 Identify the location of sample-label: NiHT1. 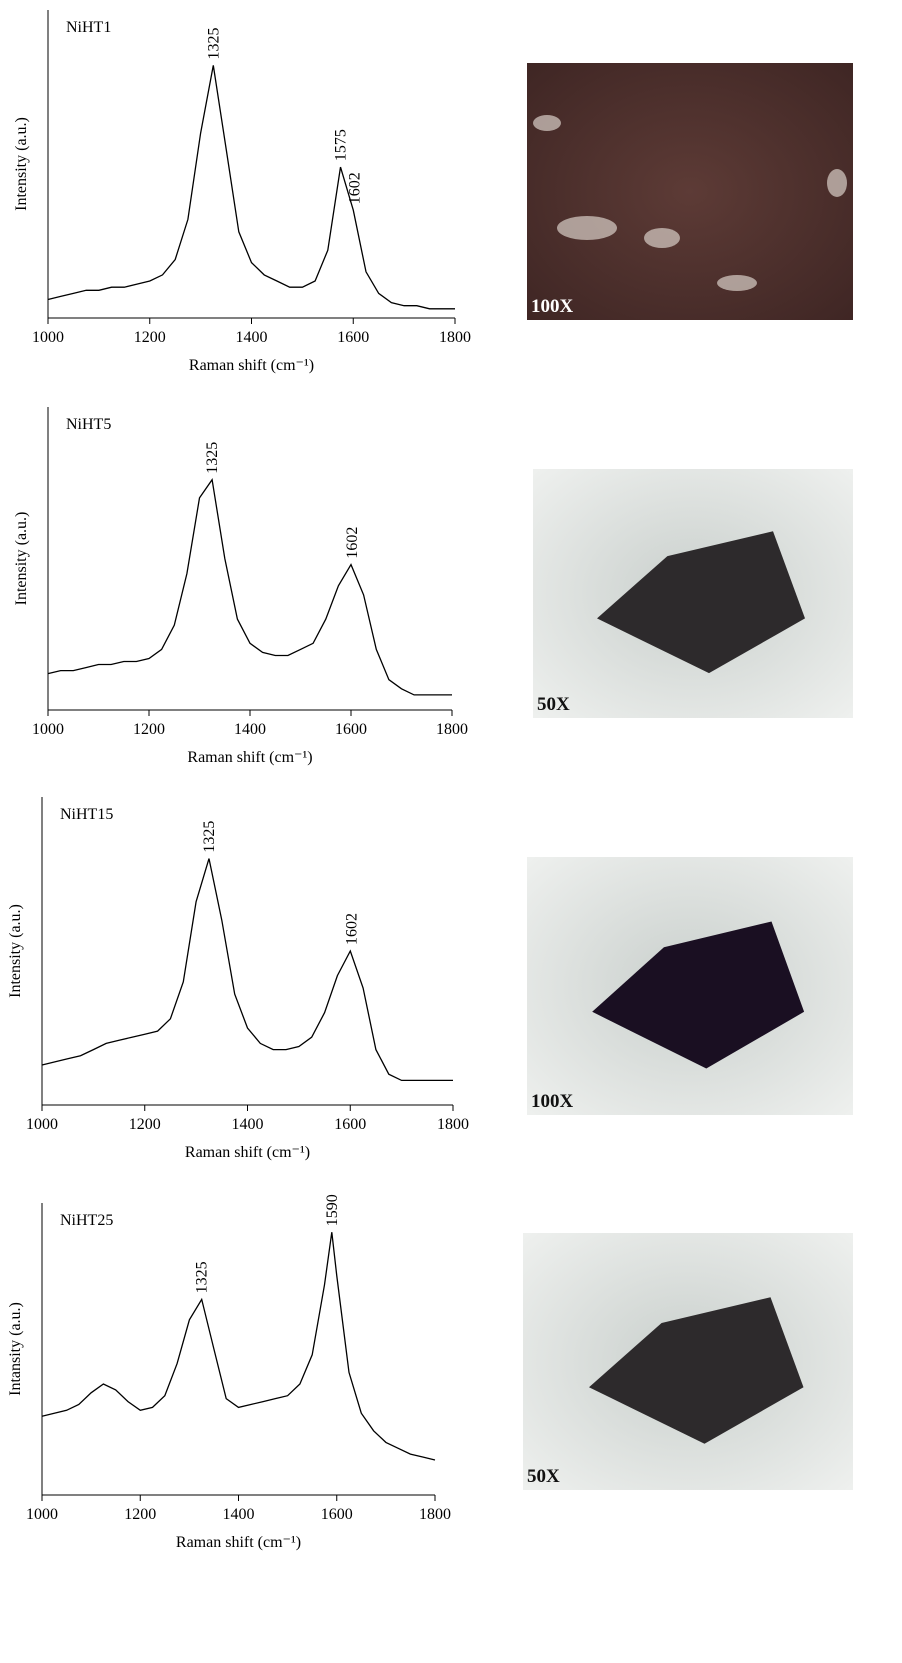
(88, 27).